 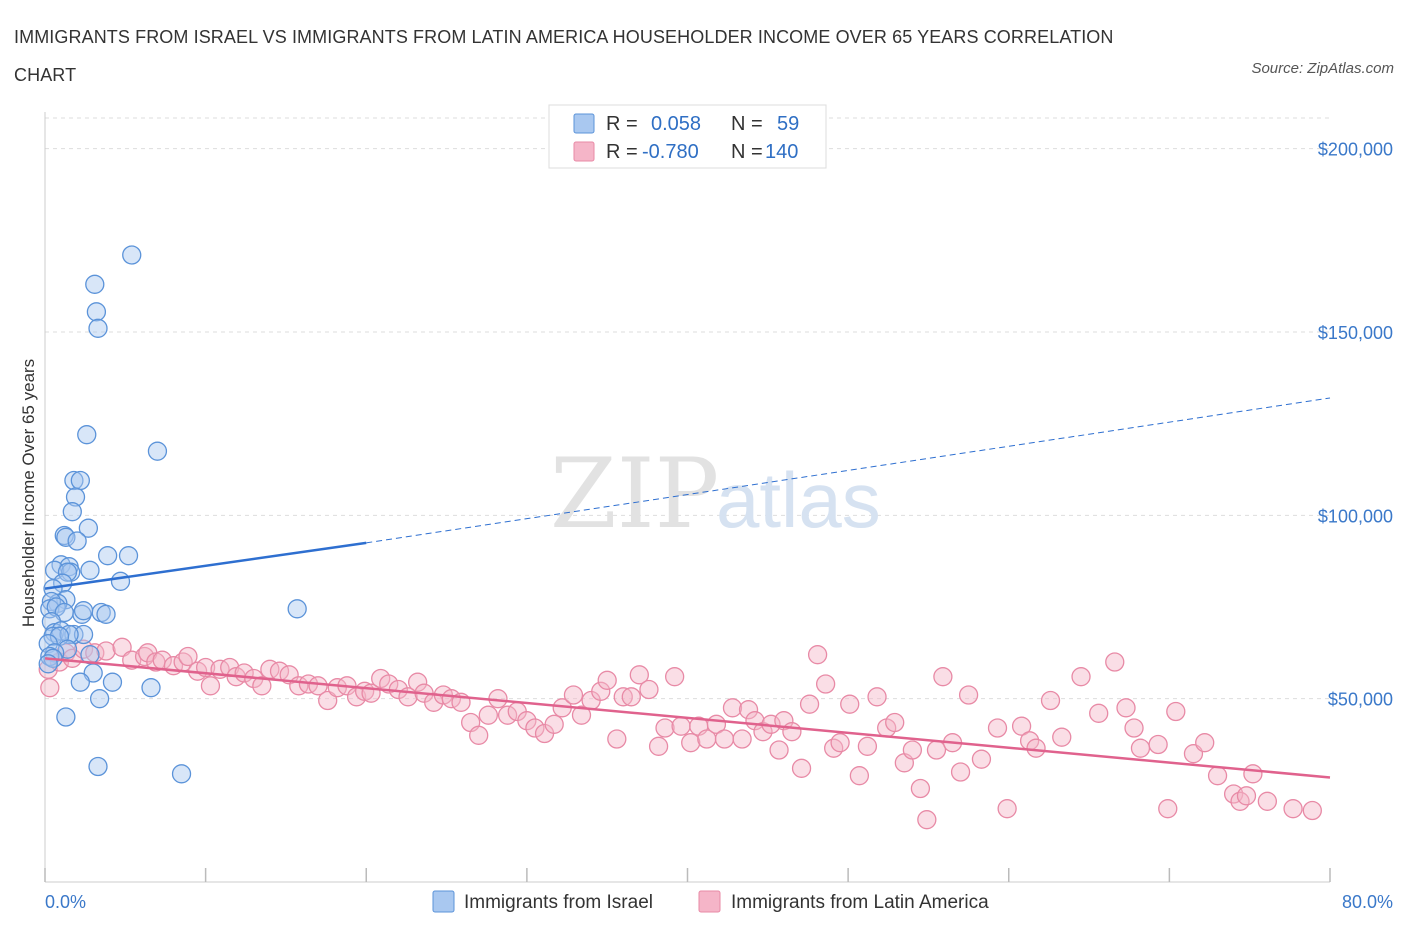 I want to click on legend-n-label-israel: N =, so click(x=747, y=124).